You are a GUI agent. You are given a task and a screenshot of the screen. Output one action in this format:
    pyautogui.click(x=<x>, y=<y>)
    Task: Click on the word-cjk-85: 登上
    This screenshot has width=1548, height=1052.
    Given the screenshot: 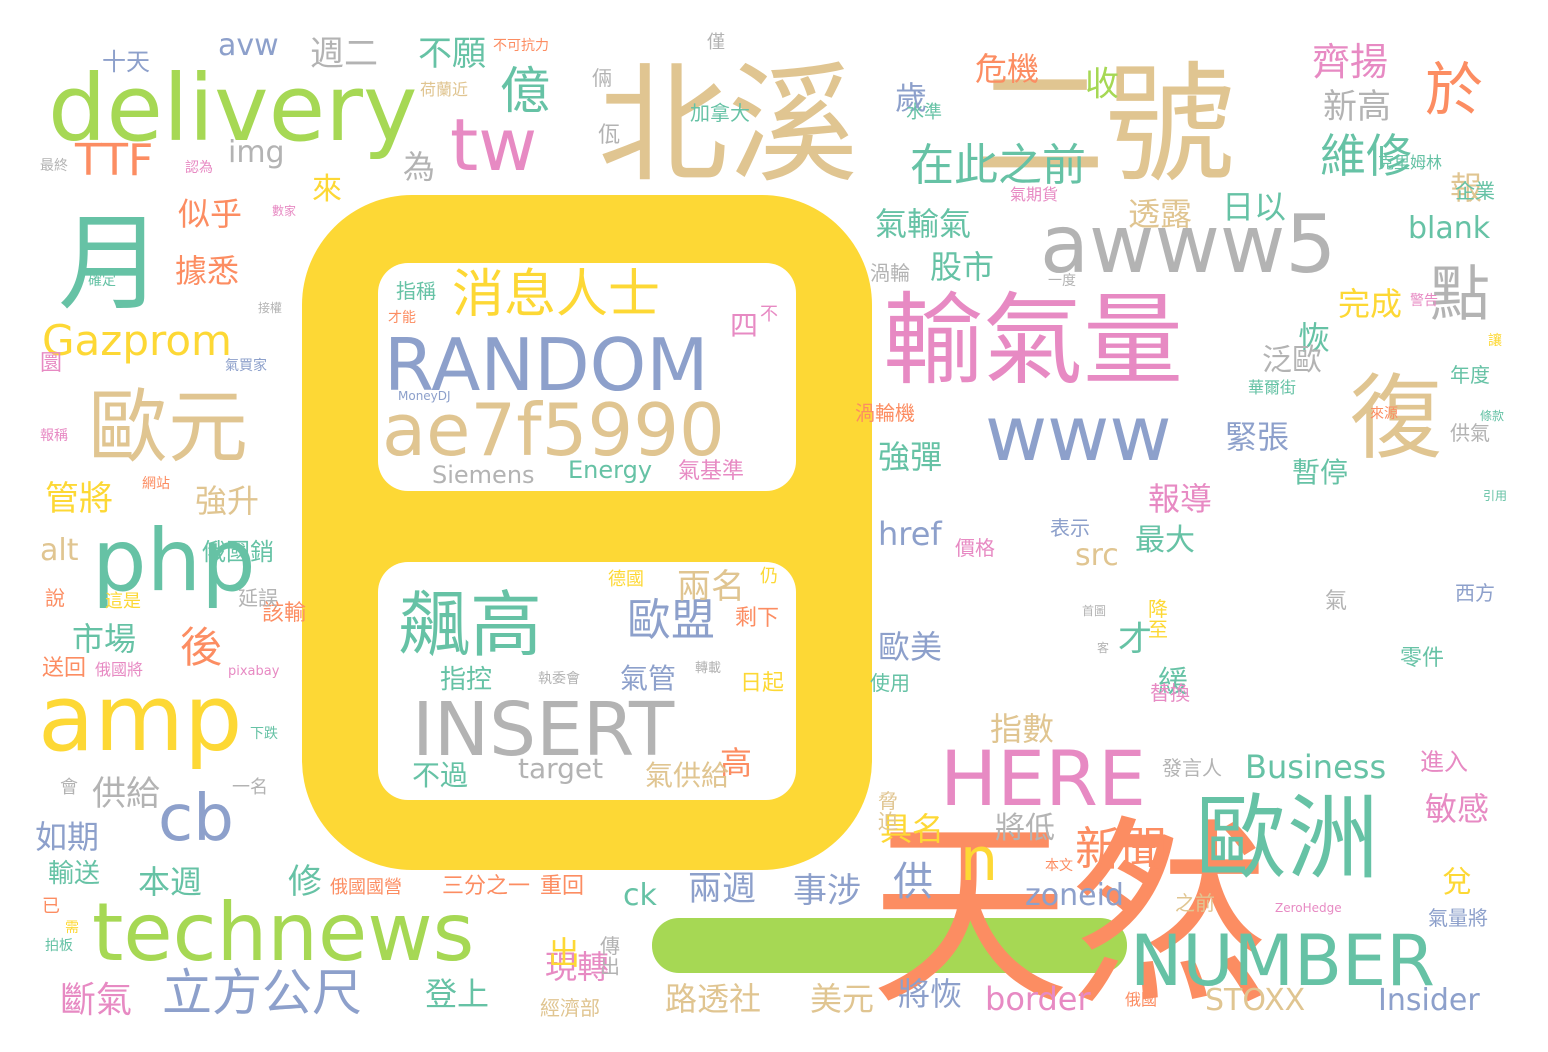 What is the action you would take?
    pyautogui.click(x=457, y=994)
    